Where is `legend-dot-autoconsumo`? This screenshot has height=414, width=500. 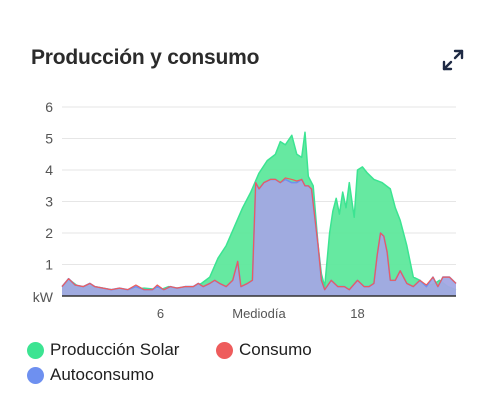
legend-dot-autoconsumo is located at coordinates (35, 375).